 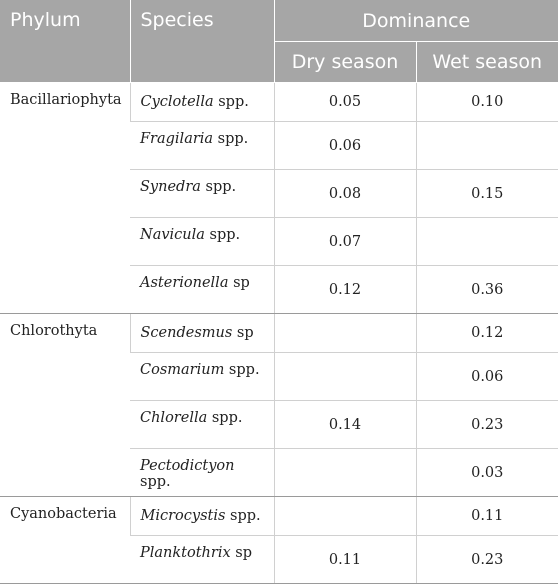 I want to click on species-cell: Planktothrix sp, so click(x=202, y=559).